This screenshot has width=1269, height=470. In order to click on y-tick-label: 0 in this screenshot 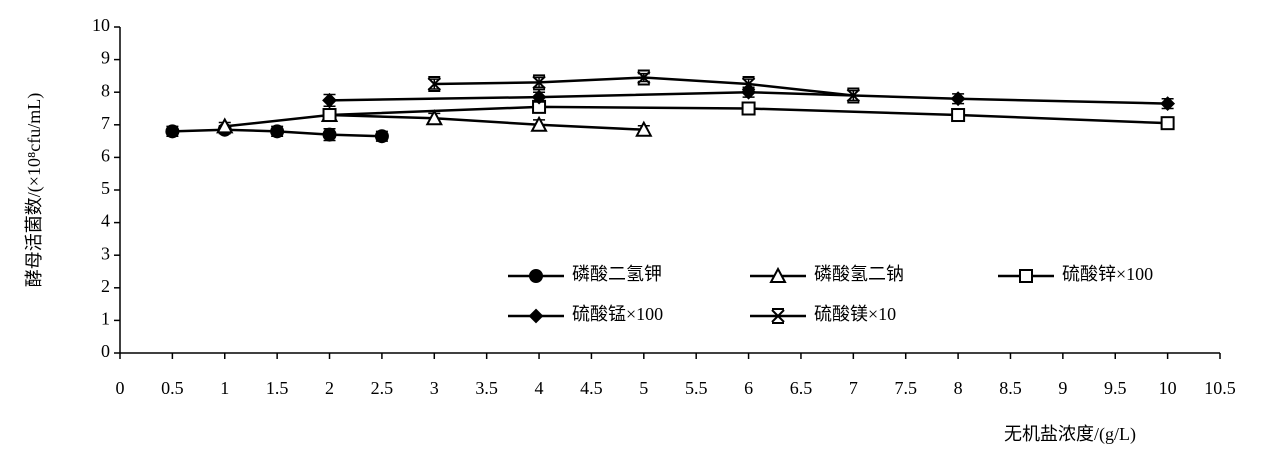, I will do `click(105, 351)`.